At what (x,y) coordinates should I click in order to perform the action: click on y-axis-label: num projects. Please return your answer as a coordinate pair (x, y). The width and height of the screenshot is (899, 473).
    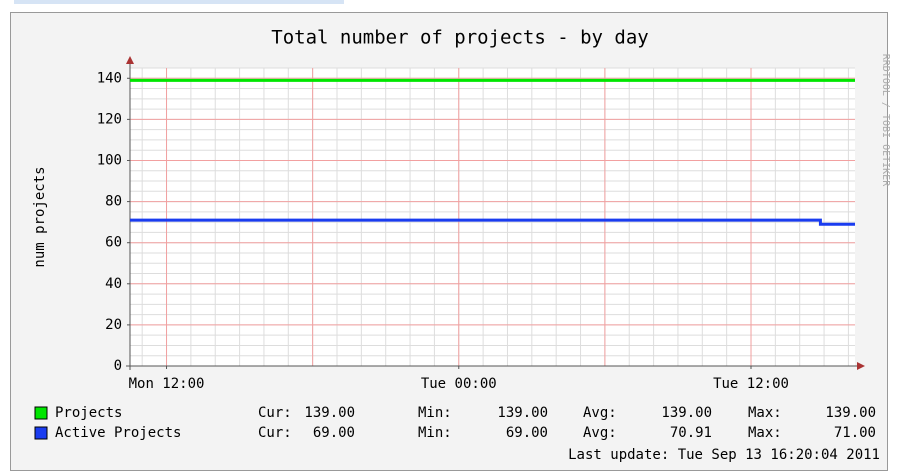
    Looking at the image, I should click on (40, 216).